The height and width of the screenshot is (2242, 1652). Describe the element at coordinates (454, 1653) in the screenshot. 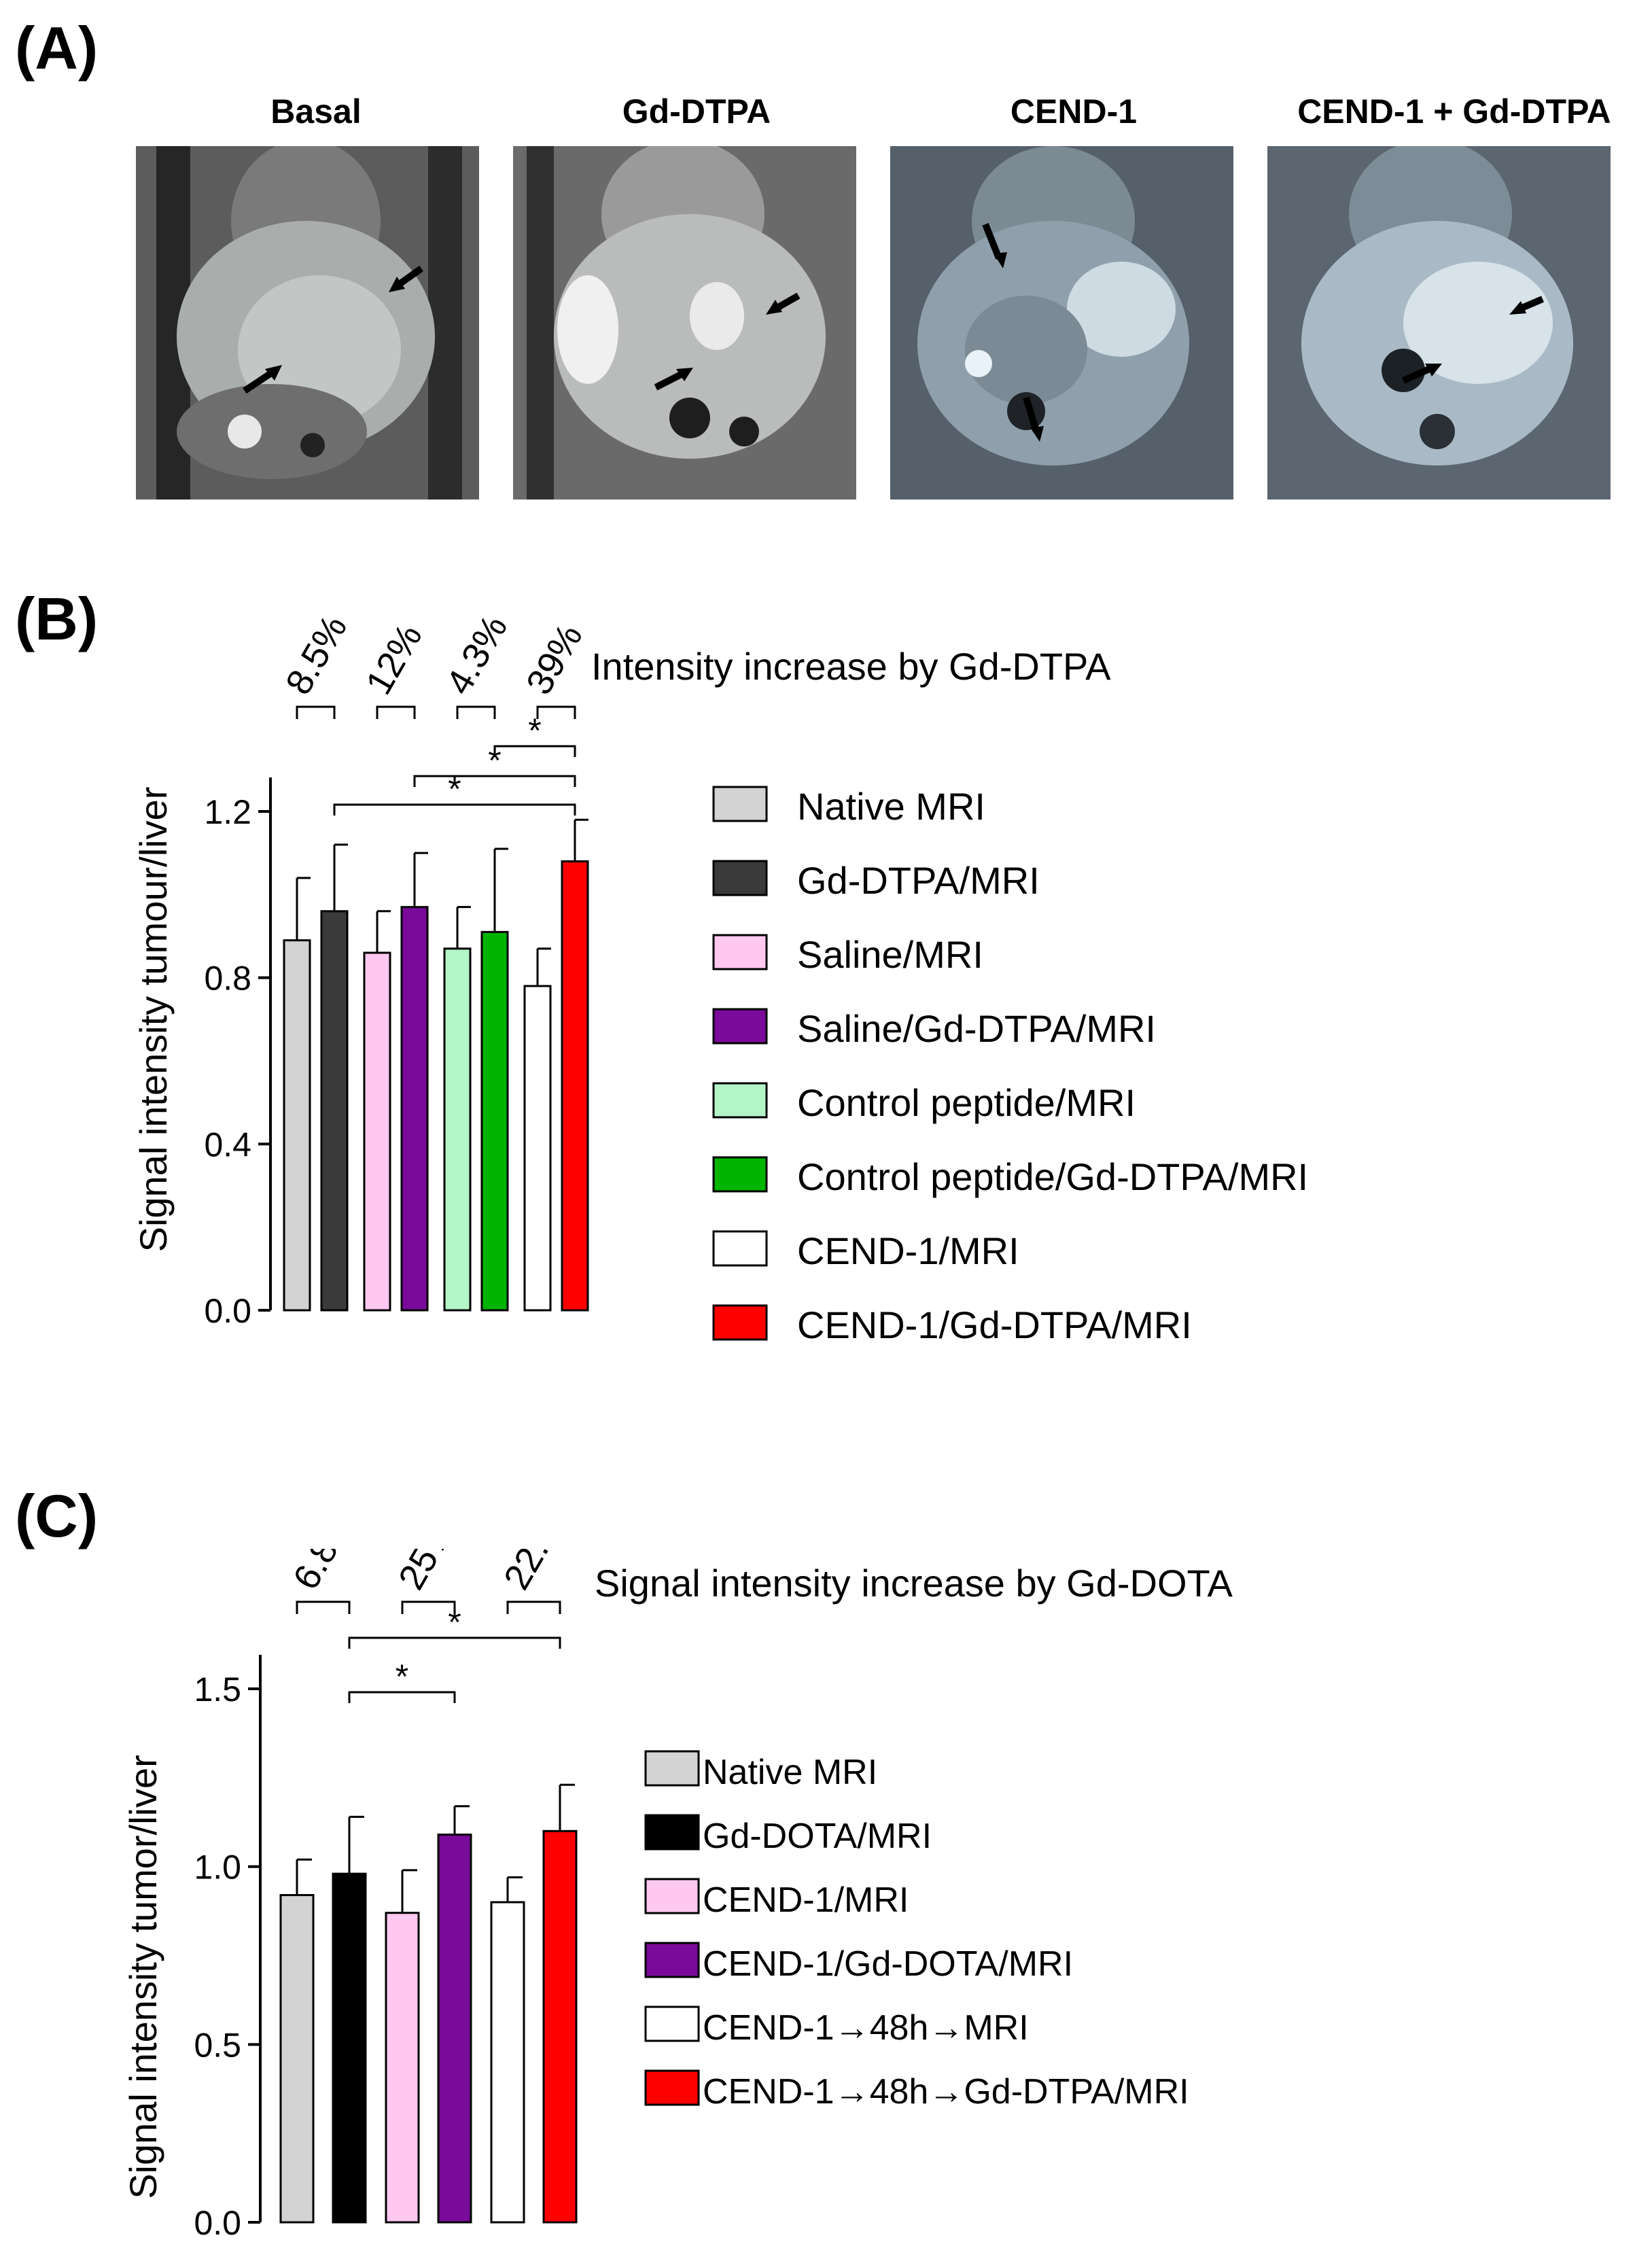

I see `chart-c-significance: **` at that location.